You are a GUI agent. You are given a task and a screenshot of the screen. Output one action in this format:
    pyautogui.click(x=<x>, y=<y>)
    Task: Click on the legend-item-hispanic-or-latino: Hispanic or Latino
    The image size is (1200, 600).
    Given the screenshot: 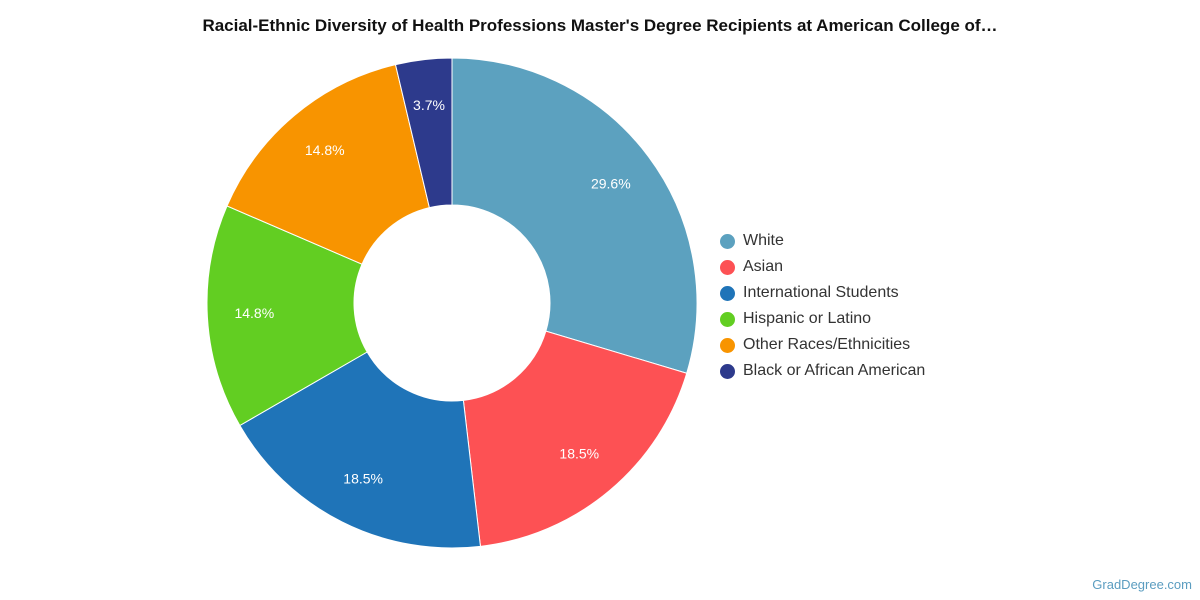 What is the action you would take?
    pyautogui.click(x=822, y=319)
    